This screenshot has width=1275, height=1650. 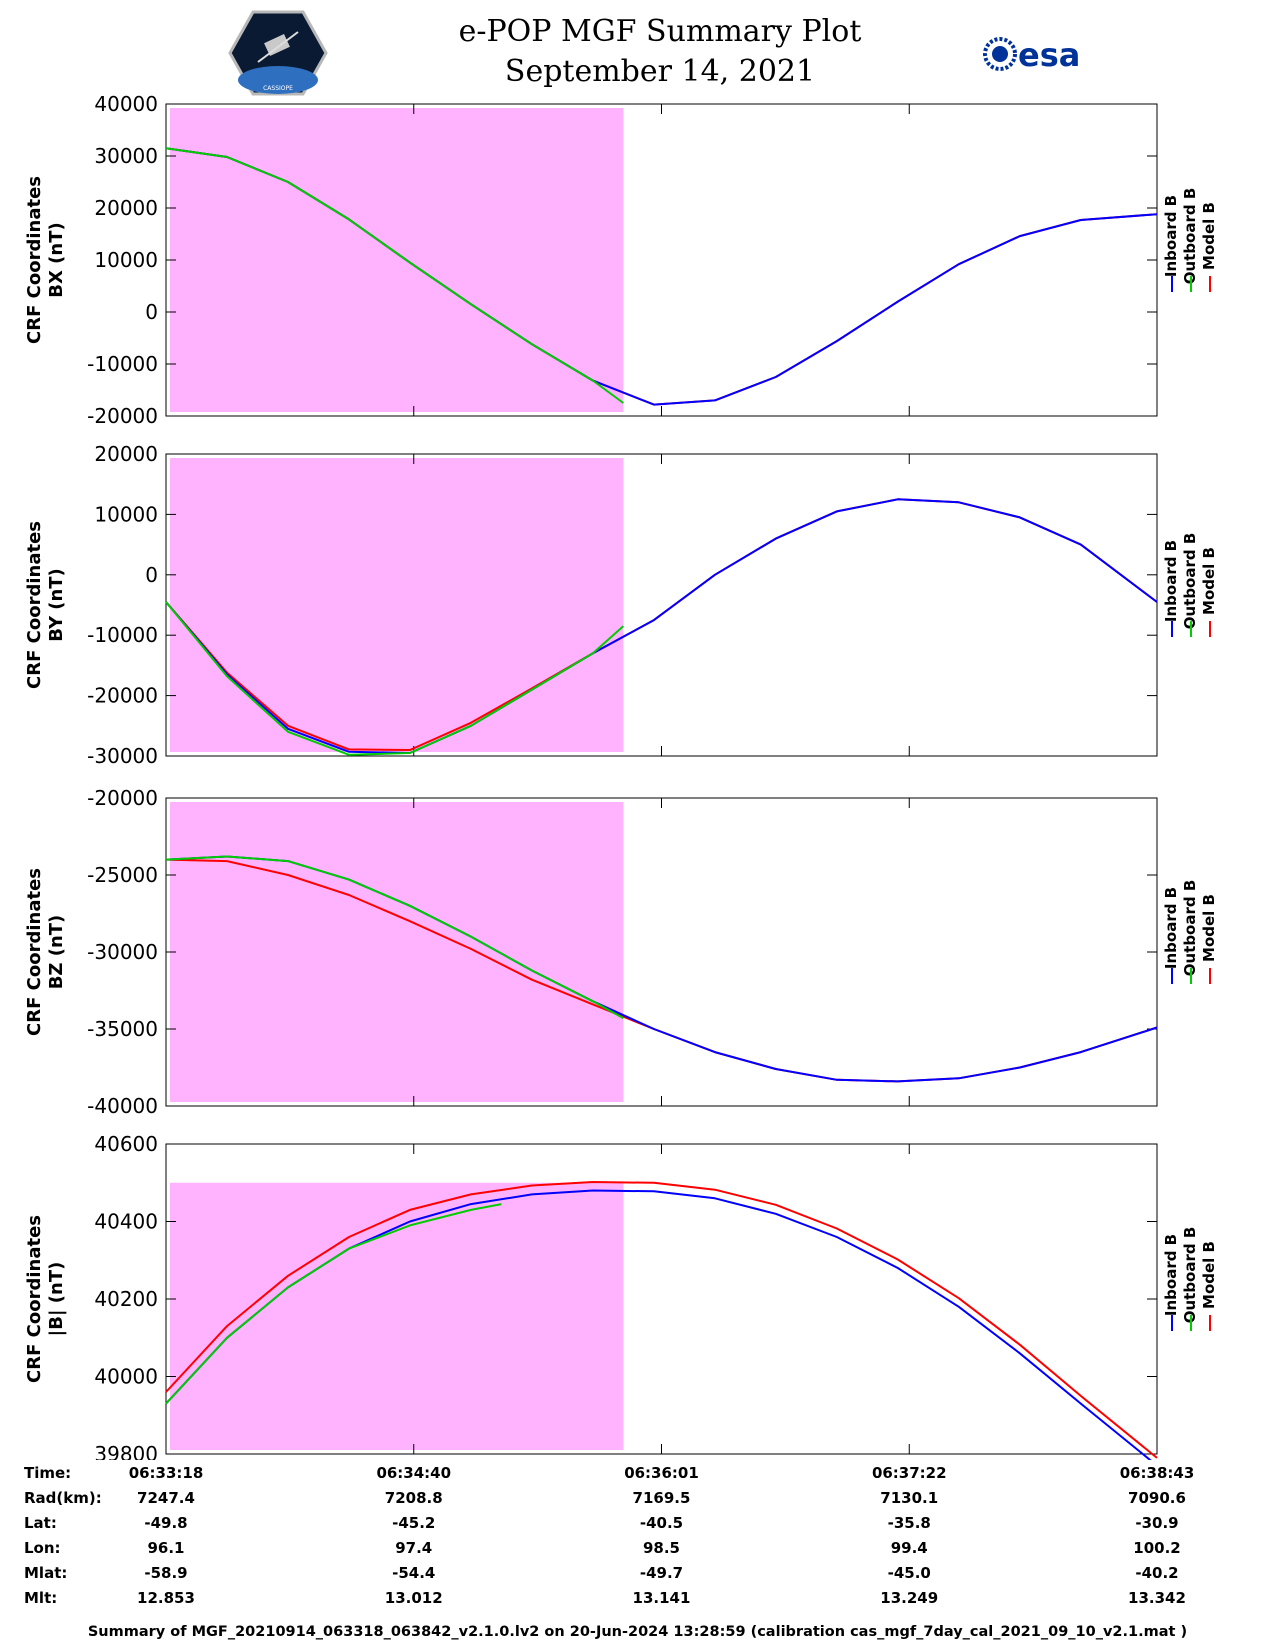 What do you see at coordinates (909, 1523) in the screenshot?
I see `table-cell: -35.8` at bounding box center [909, 1523].